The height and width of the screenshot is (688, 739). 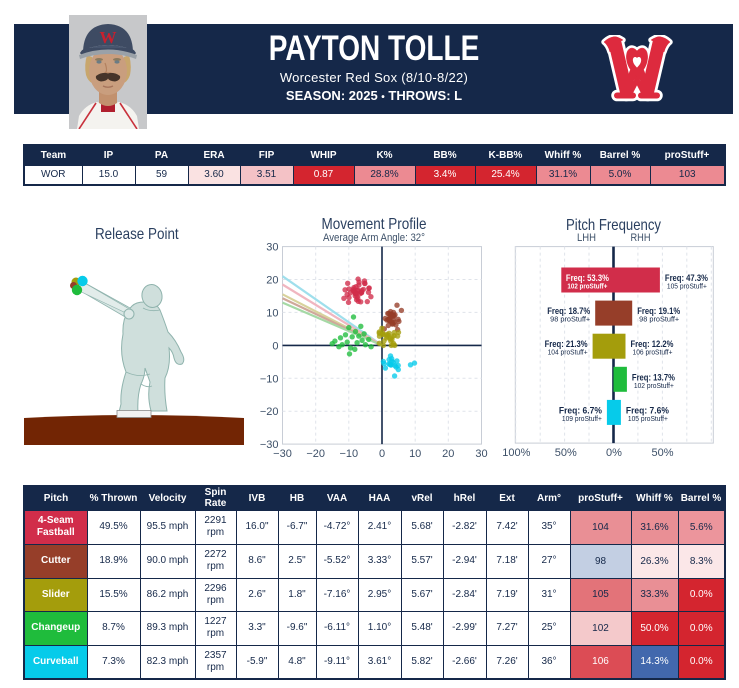 I want to click on svg-text: 0%, so click(x=614, y=453).